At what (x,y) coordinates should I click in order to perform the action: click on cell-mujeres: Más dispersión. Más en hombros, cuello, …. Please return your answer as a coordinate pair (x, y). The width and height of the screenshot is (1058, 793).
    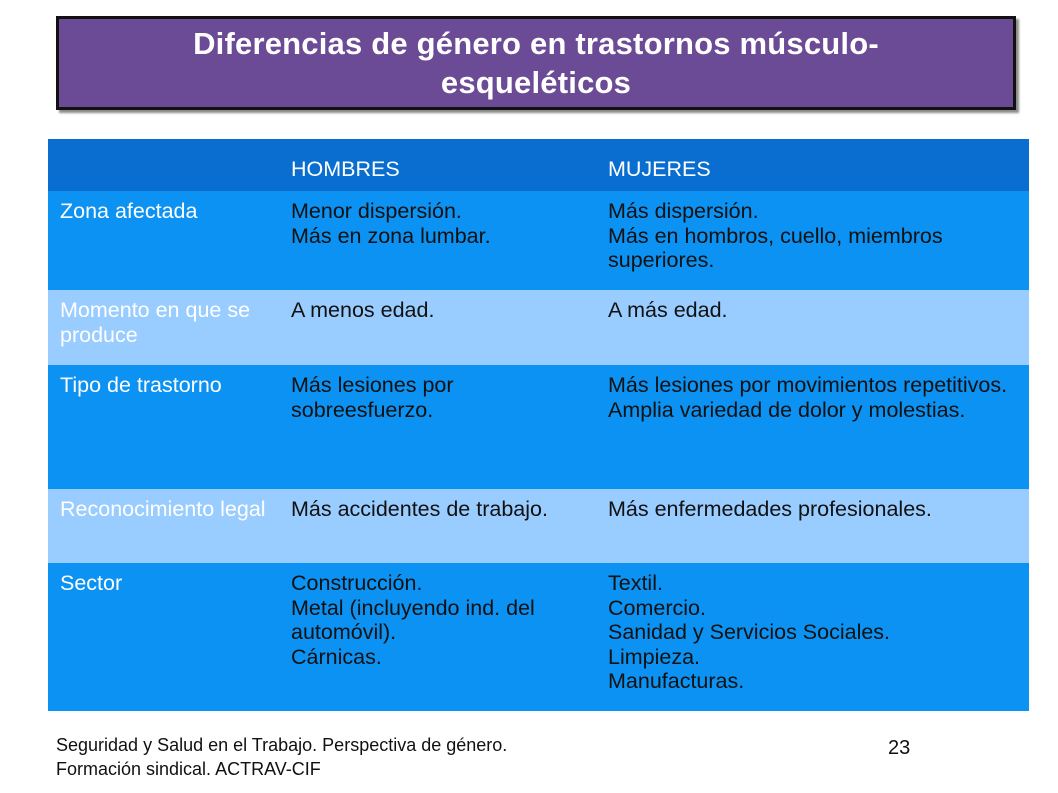
    Looking at the image, I should click on (775, 235).